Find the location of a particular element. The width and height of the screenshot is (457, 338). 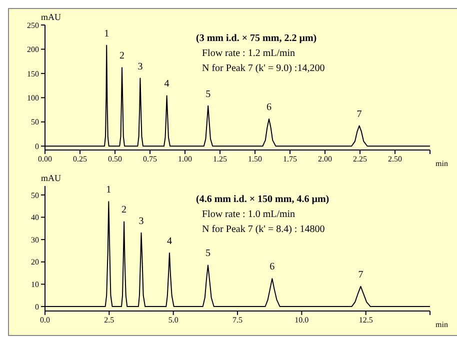

annotation: Flow rate : 1.2 mL/min is located at coordinates (248, 54).